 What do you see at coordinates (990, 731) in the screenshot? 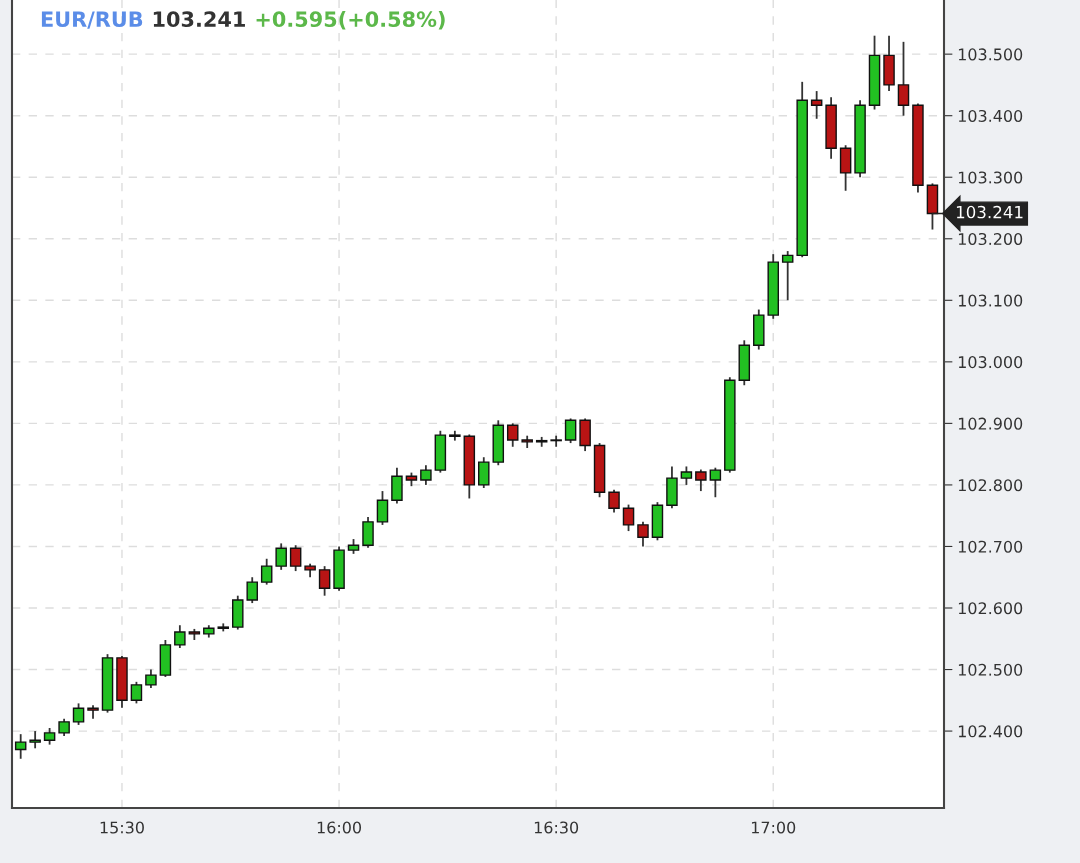
I see `y-tick-label: 102.400` at bounding box center [990, 731].